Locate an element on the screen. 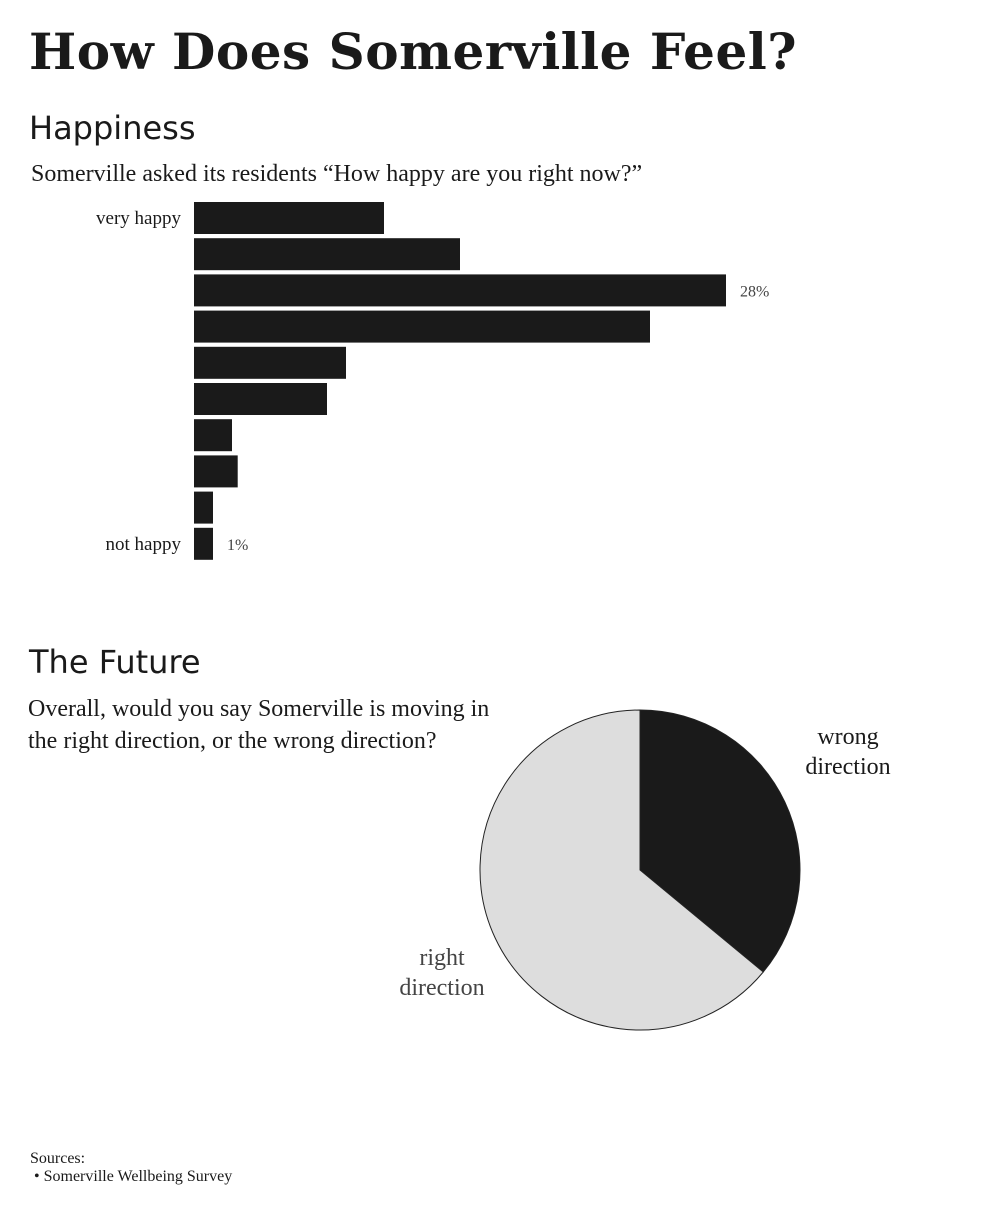 Image resolution: width=986 pixels, height=1220 pixels. source-item-text: Somerville Wellbeing Survey is located at coordinates (138, 1176).